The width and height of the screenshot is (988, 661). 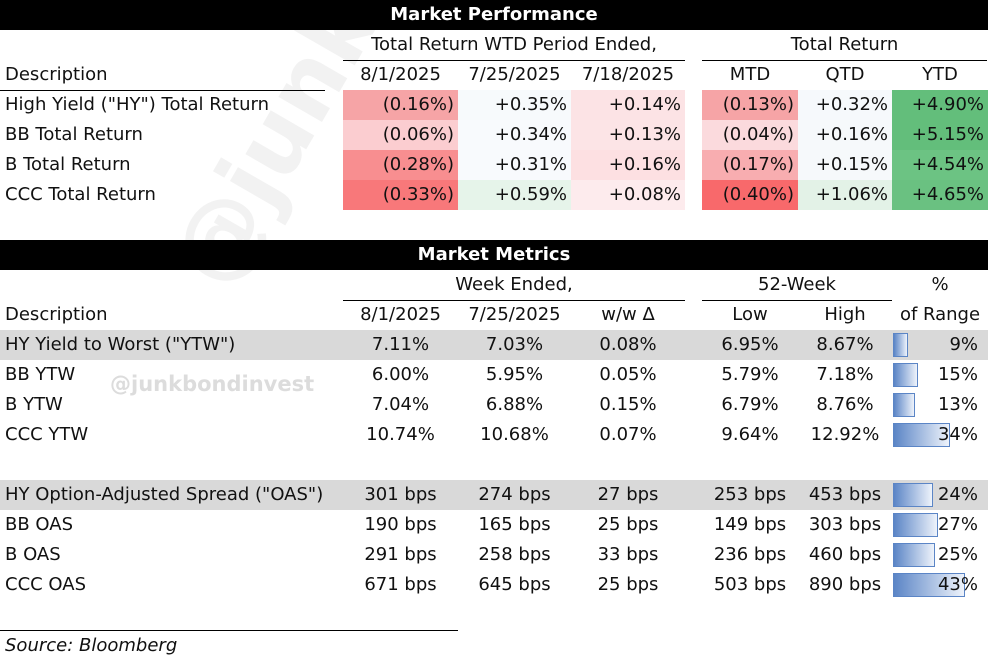 I want to click on metrics-row-label: BB OAS, so click(x=39, y=524).